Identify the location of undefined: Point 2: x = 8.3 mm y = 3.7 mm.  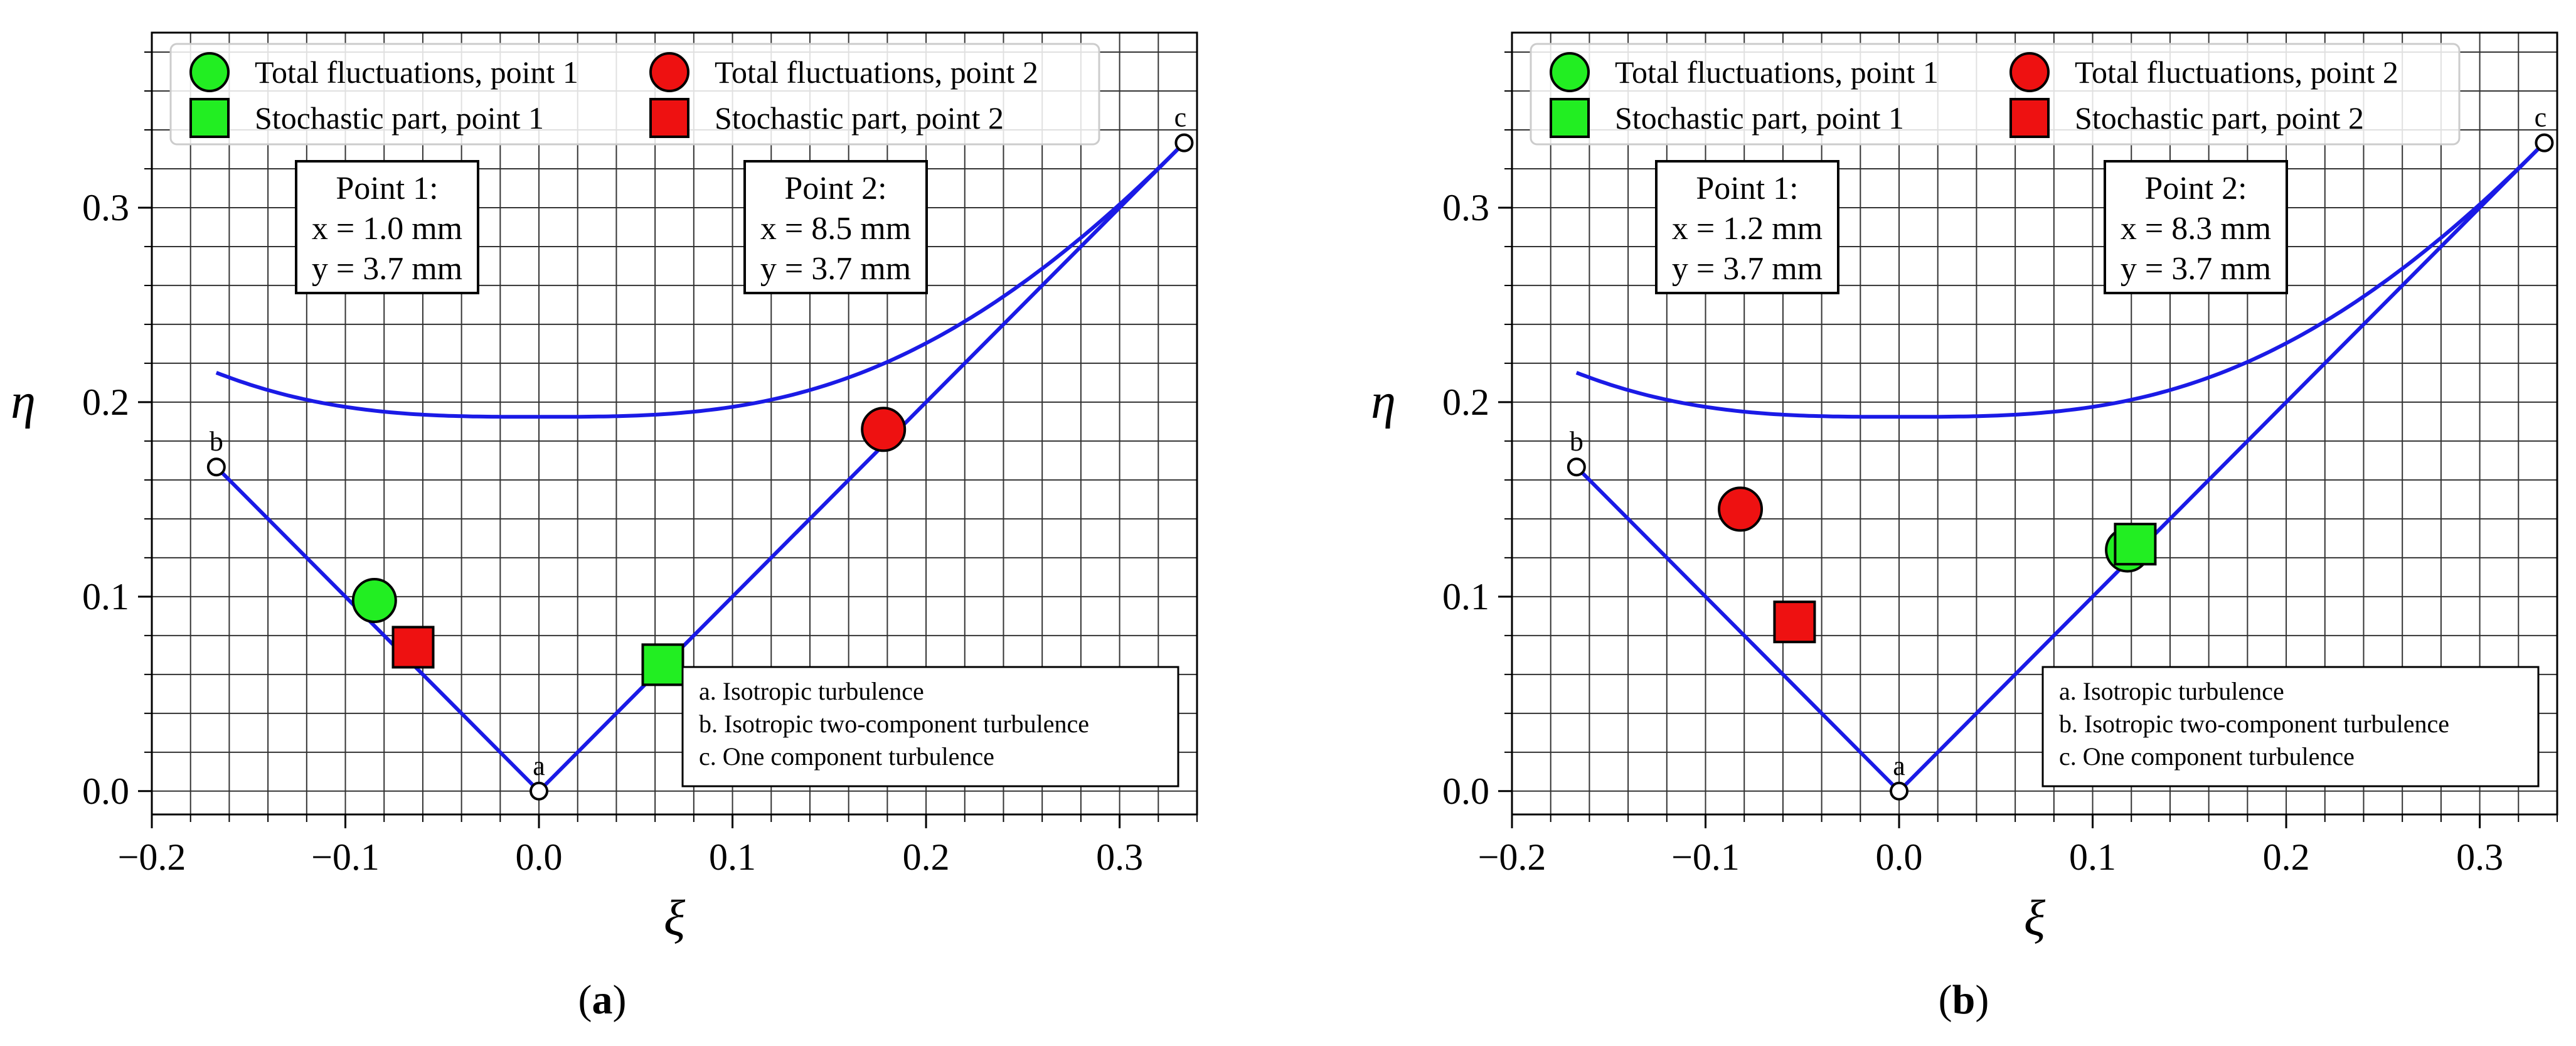
(2196, 227).